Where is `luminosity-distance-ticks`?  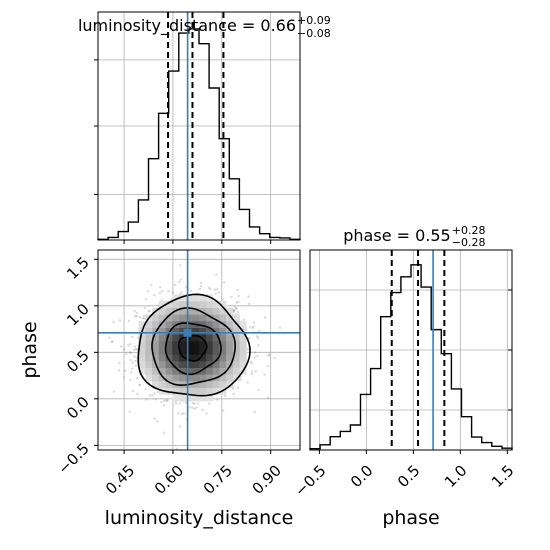
luminosity-distance-ticks is located at coordinates (183, 151).